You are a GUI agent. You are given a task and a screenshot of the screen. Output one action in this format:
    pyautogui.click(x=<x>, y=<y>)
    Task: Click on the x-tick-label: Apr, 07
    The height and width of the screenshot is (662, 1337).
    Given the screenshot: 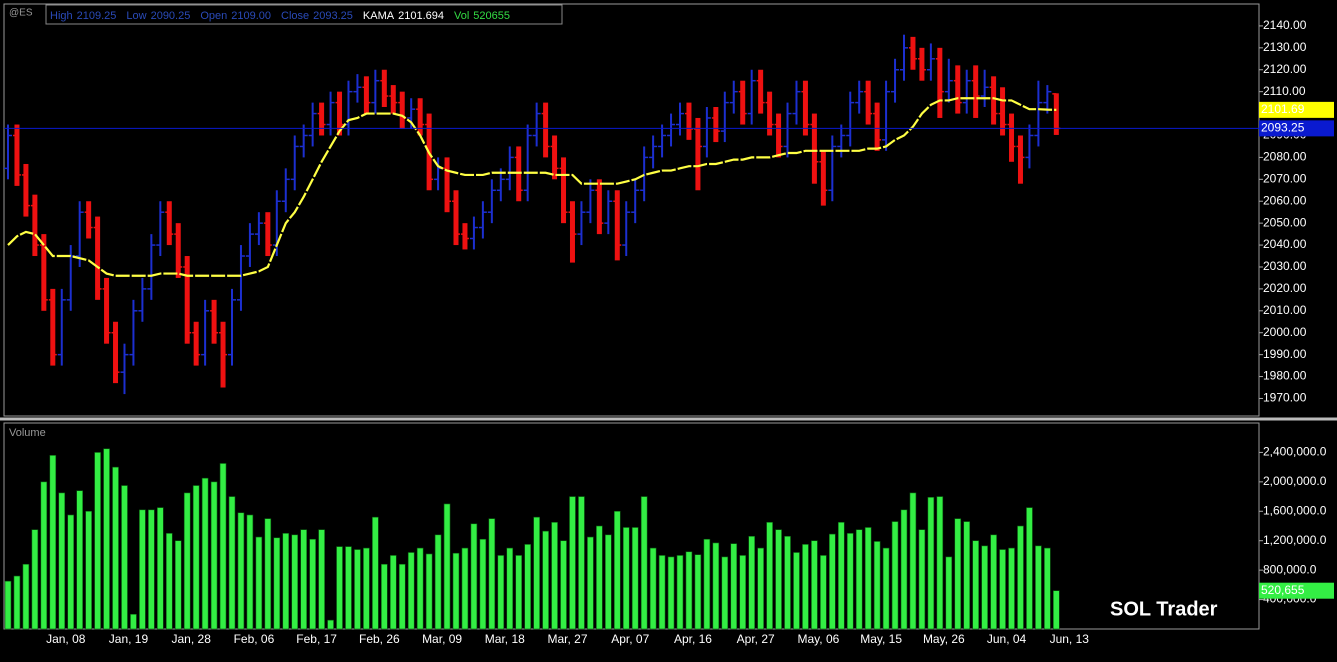 What is the action you would take?
    pyautogui.click(x=630, y=639)
    